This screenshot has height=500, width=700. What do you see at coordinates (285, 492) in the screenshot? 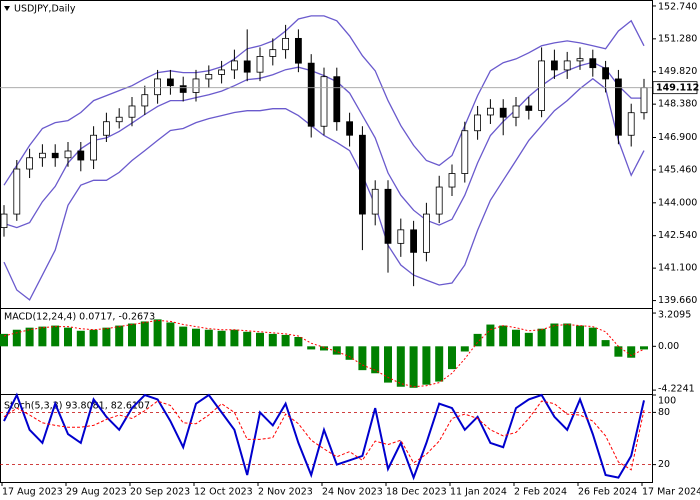
I see `x-tick-label: 2 Nov 2023` at bounding box center [285, 492].